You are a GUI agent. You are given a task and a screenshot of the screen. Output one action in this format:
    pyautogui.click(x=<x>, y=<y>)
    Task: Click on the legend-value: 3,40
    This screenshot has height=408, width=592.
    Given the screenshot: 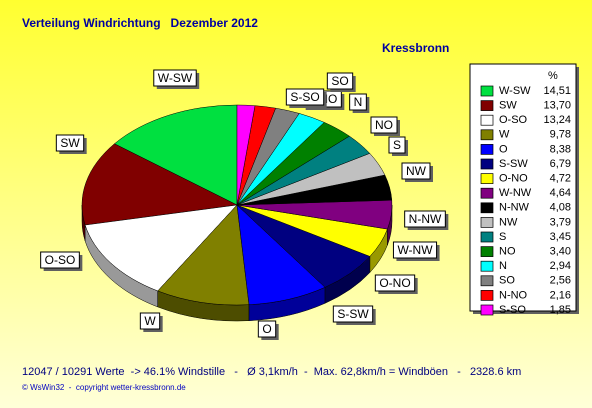 What is the action you would take?
    pyautogui.click(x=560, y=252)
    